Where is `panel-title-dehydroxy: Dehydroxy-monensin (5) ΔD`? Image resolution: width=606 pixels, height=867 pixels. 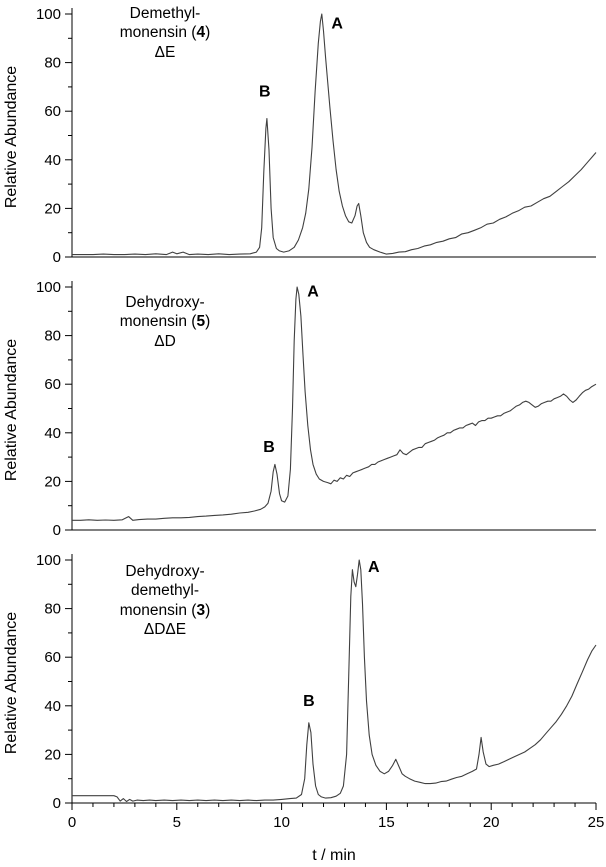 panel-title-dehydroxy: Dehydroxy-monensin (5) ΔD is located at coordinates (165, 322).